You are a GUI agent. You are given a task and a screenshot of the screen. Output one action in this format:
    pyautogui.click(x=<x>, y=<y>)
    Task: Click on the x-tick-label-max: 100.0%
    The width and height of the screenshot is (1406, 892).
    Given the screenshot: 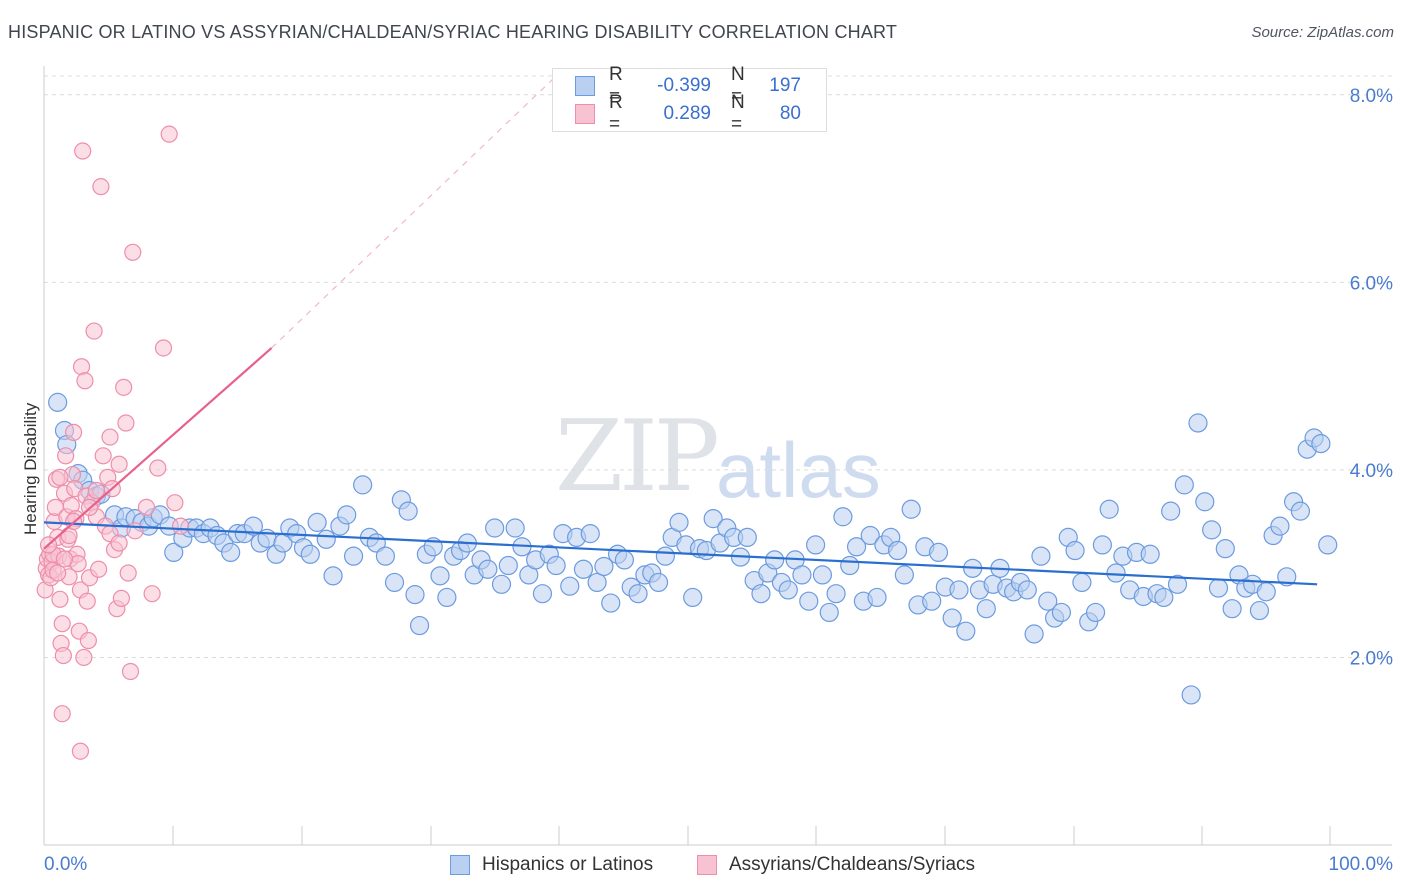 What is the action you would take?
    pyautogui.click(x=1361, y=864)
    